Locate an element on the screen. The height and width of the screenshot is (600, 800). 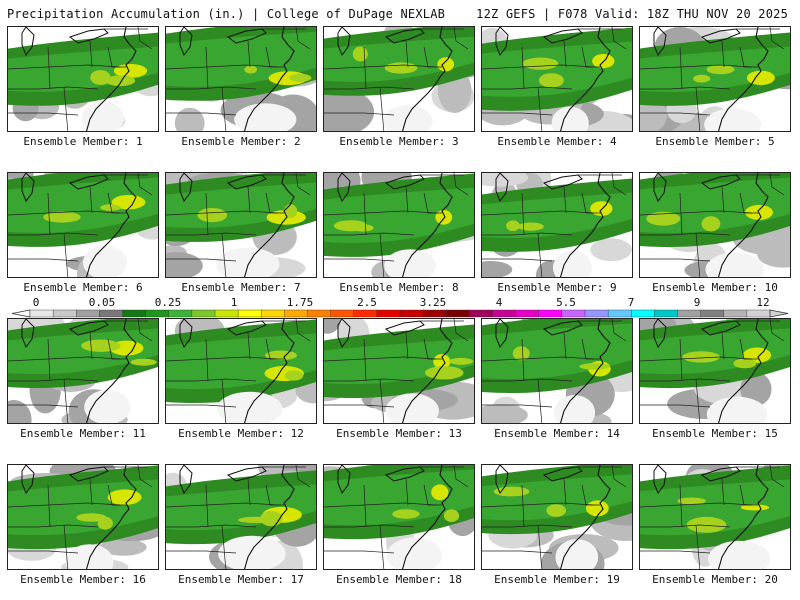
ensemble-member-label: Ensemble Member: 9 is located at coordinates (557, 287).